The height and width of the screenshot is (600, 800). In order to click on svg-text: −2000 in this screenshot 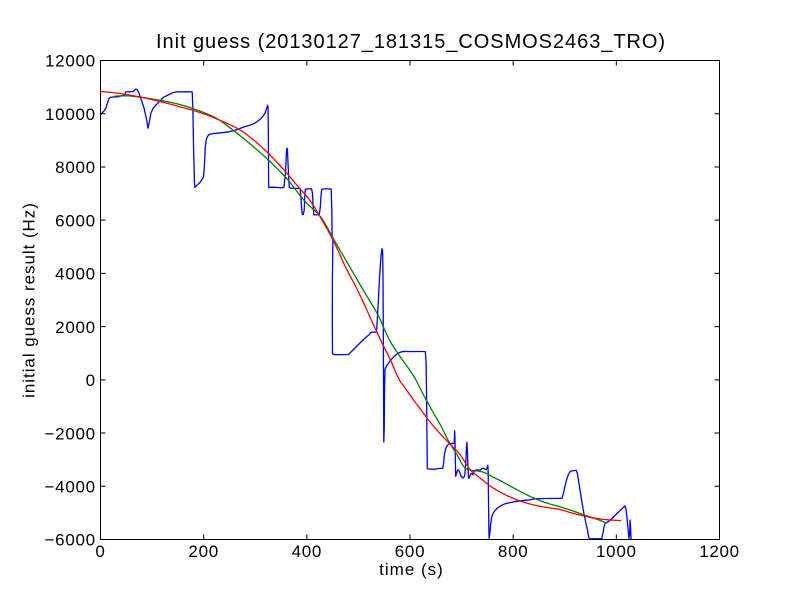, I will do `click(70, 433)`.